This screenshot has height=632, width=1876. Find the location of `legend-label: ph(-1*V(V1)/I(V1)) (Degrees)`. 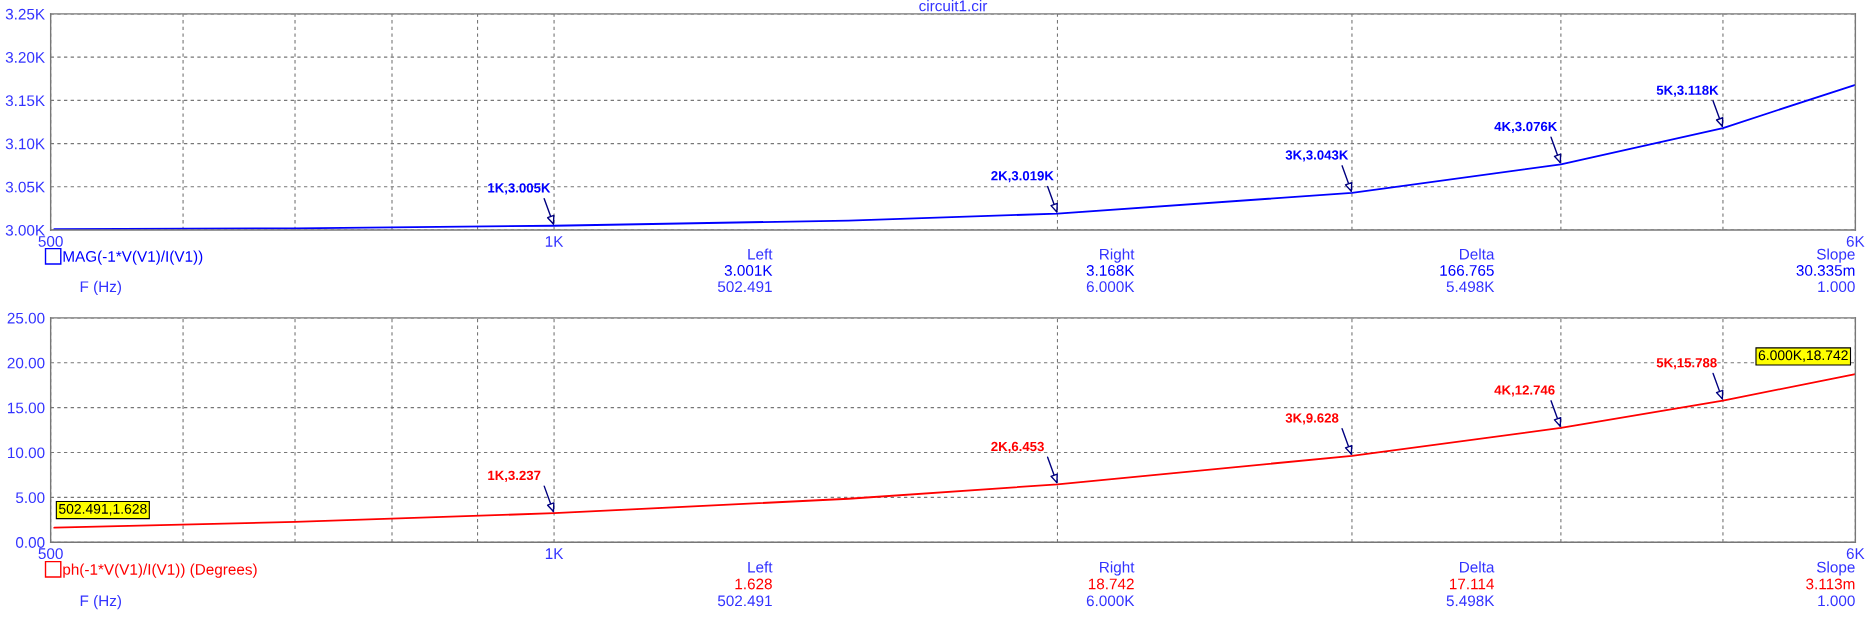

legend-label: ph(-1*V(V1)/I(V1)) (Degrees) is located at coordinates (160, 570).